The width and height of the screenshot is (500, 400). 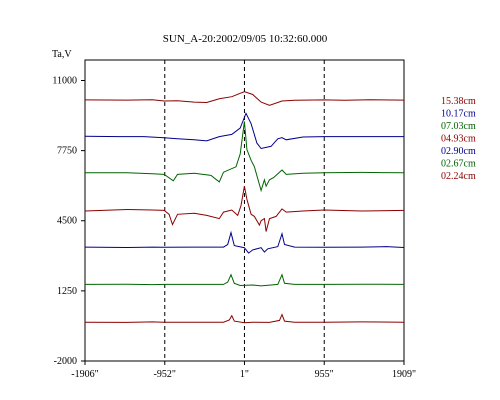 I want to click on legend-entry-1: 10.17cm, so click(x=458, y=114).